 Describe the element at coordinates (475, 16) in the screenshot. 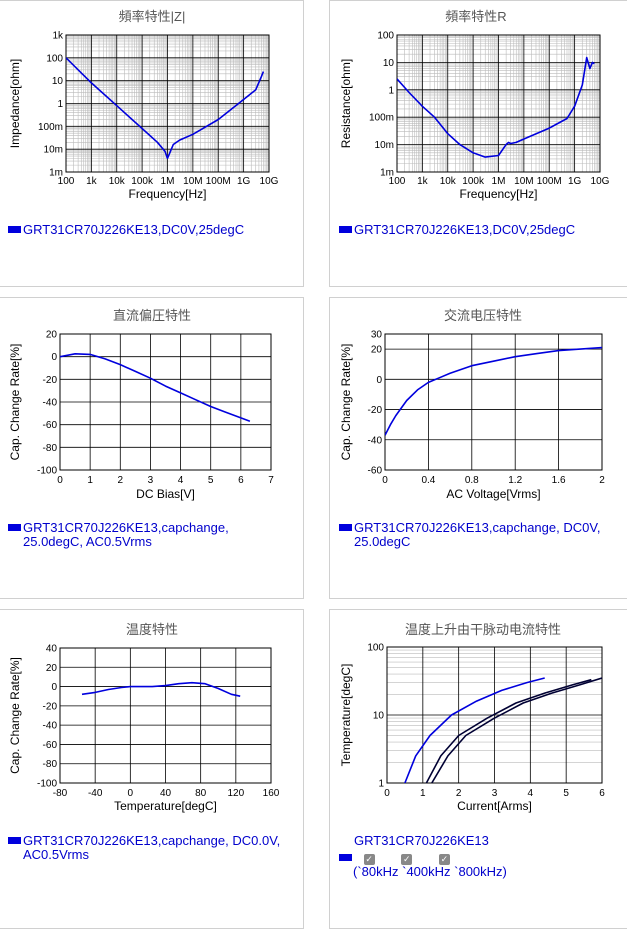

I see `chart-title: 頻率特性R` at that location.